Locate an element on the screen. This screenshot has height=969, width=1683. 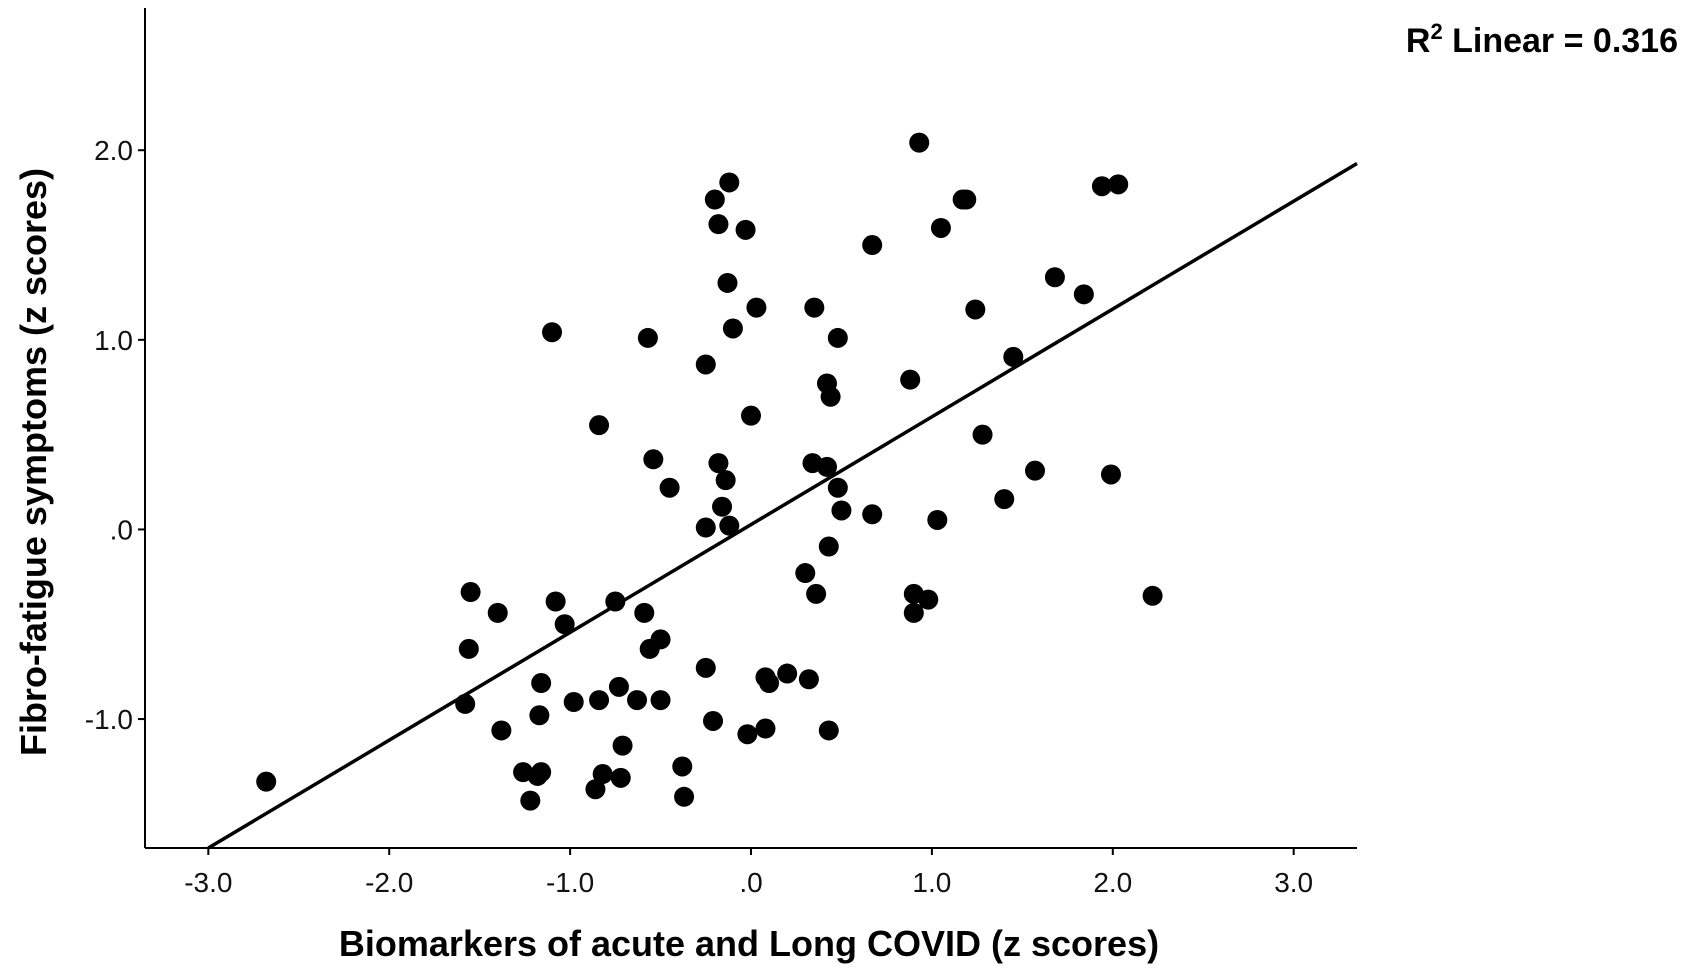
r2-annotation: R2 Linear = 0.316 is located at coordinates (1542, 39).